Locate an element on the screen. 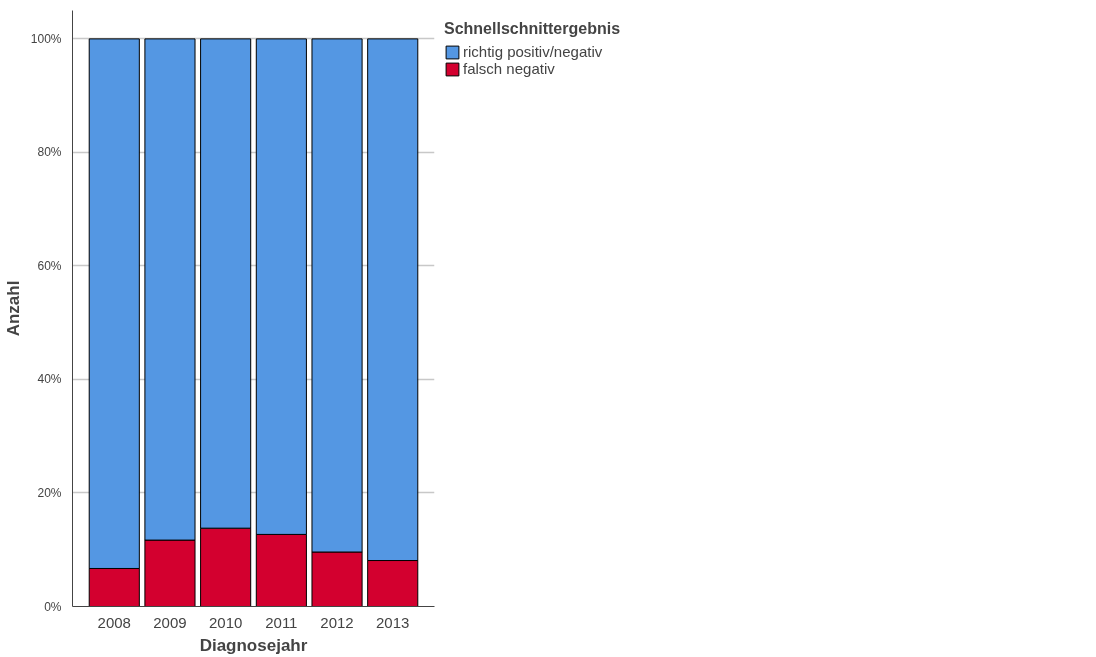  y-tick-label: 0% is located at coordinates (53, 606).